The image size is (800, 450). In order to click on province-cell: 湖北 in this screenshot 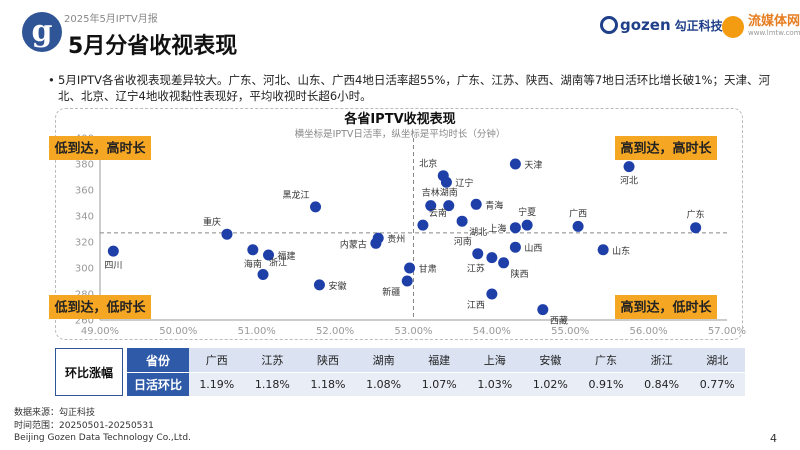, I will do `click(717, 360)`.